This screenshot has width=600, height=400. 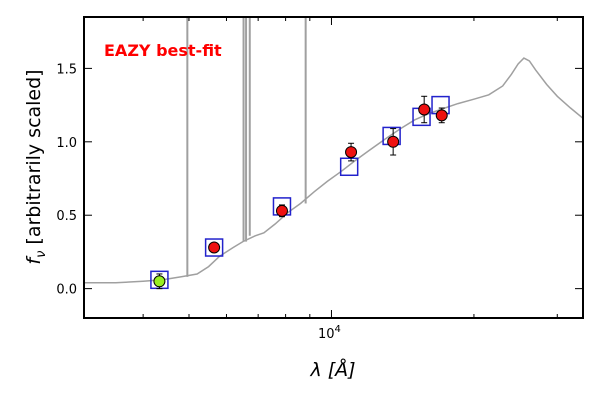 What do you see at coordinates (338, 329) in the screenshot?
I see `x-tick-exponent: 4` at bounding box center [338, 329].